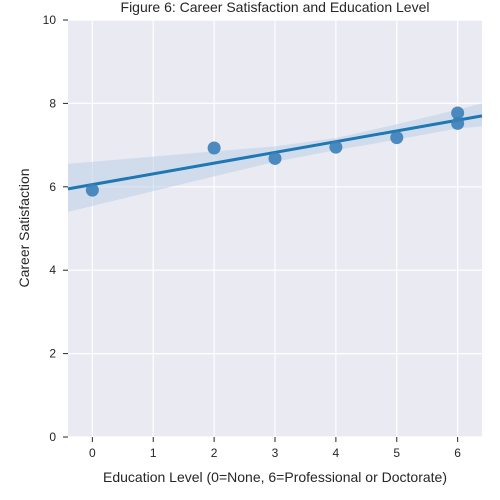  I want to click on x-tick-label: 1, so click(153, 453).